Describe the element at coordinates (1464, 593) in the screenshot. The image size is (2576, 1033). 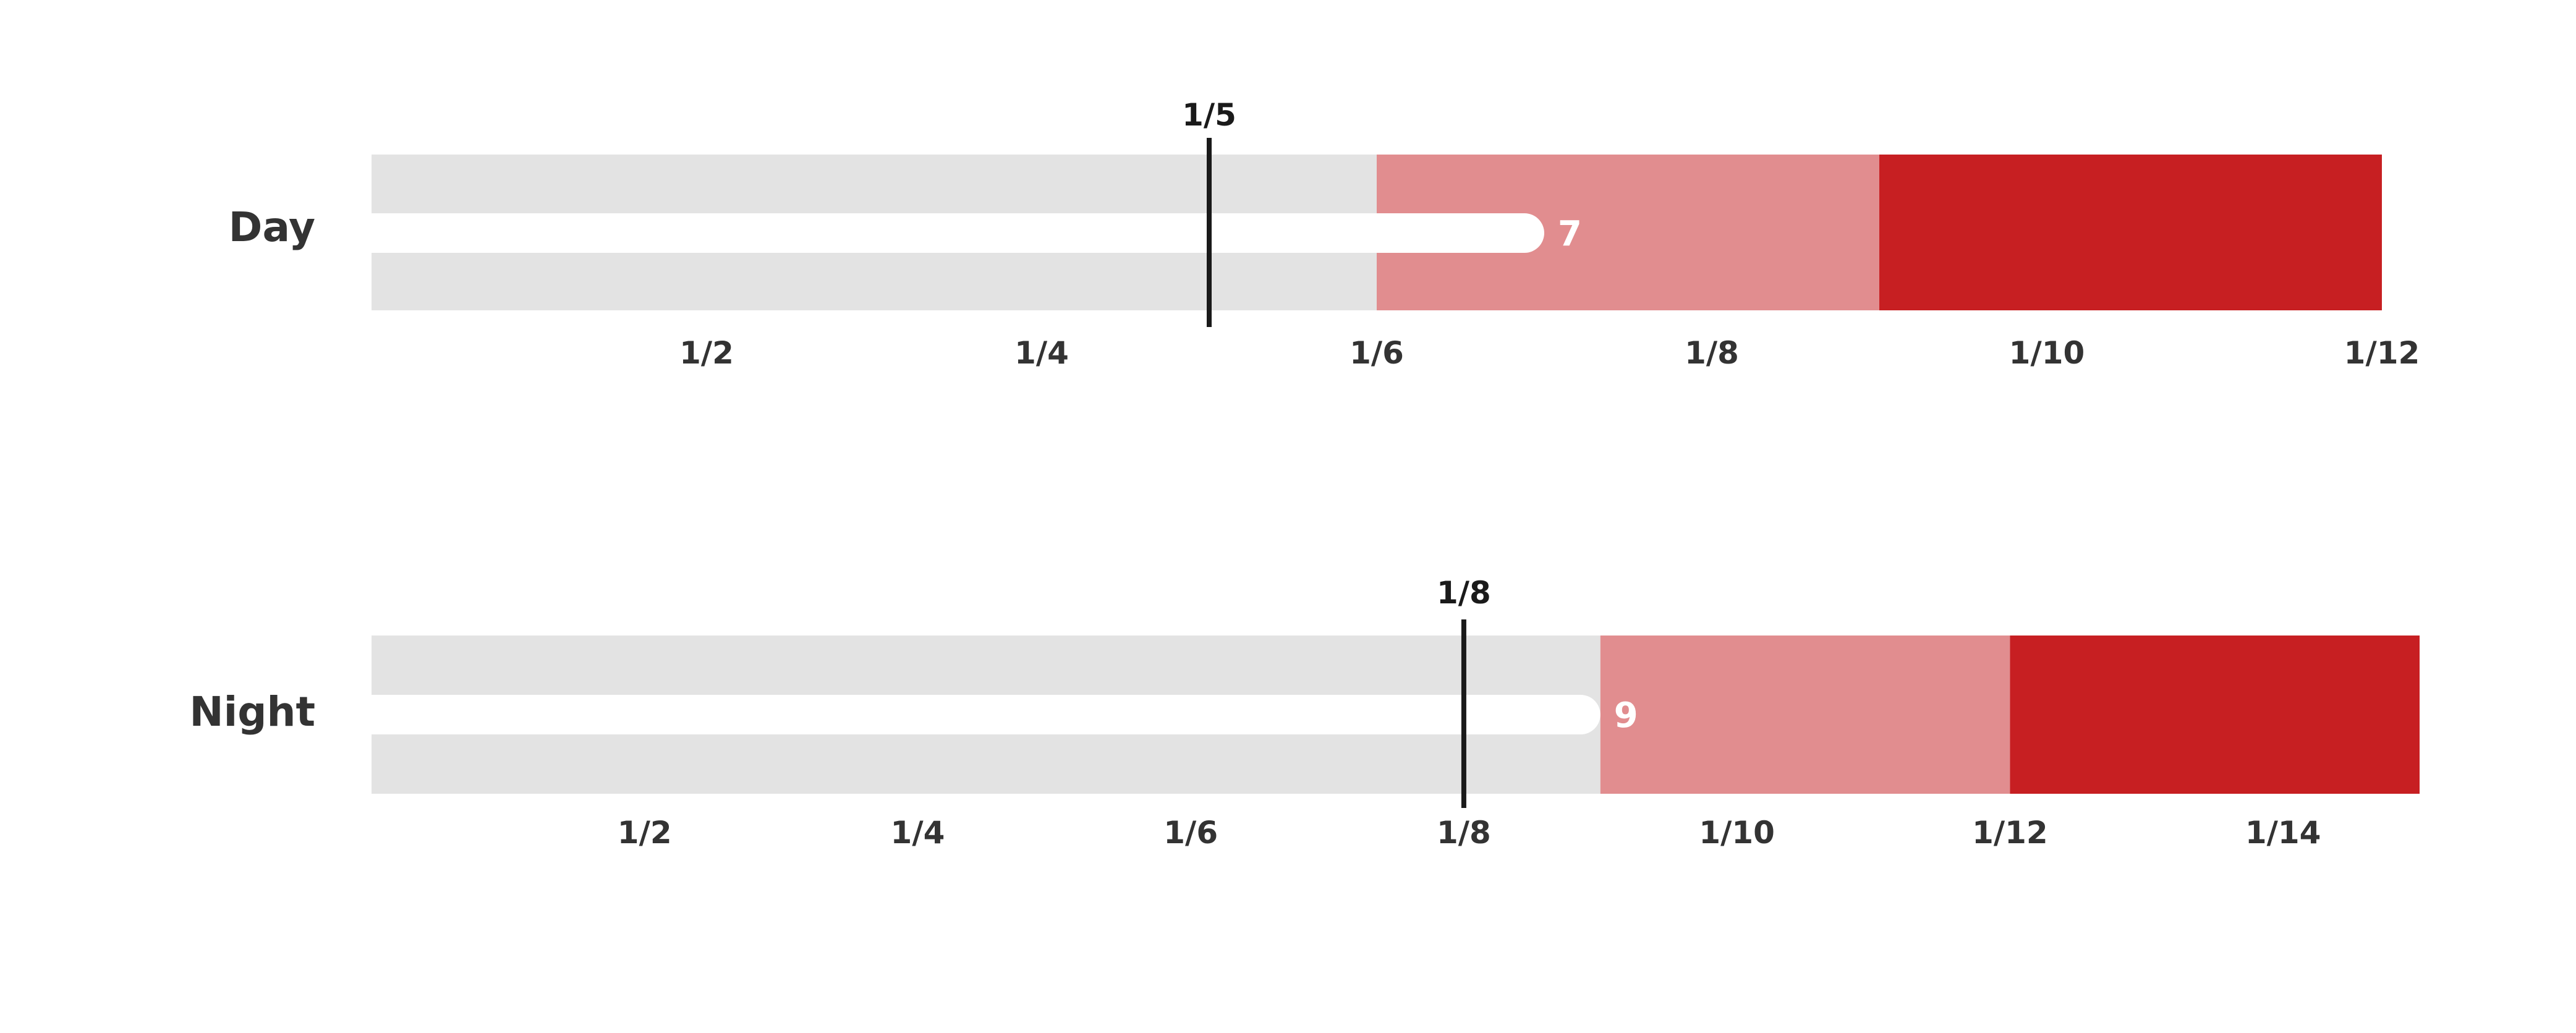
I see `target-marker-label: 1/8` at that location.